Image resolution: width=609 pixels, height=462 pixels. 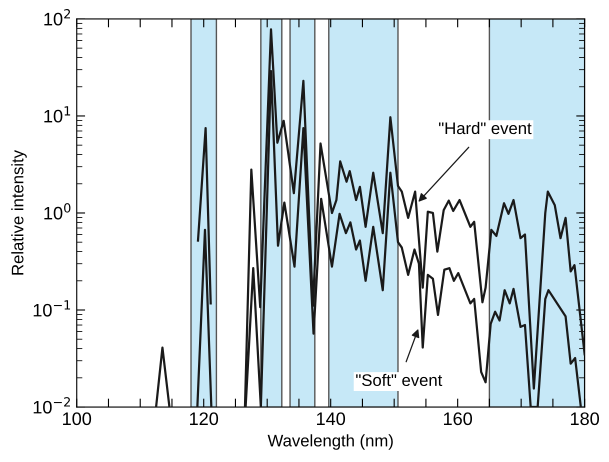 What do you see at coordinates (57, 114) in the screenshot?
I see `y-tick-label: 10$^{1}$` at bounding box center [57, 114].